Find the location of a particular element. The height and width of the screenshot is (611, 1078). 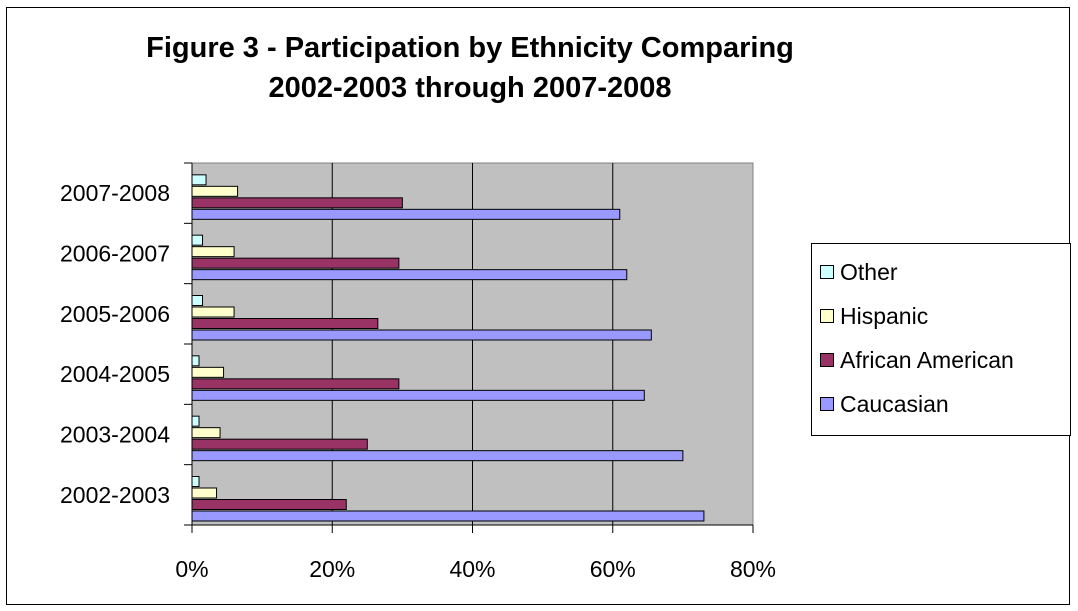

x-tick-label: 20% is located at coordinates (332, 569).